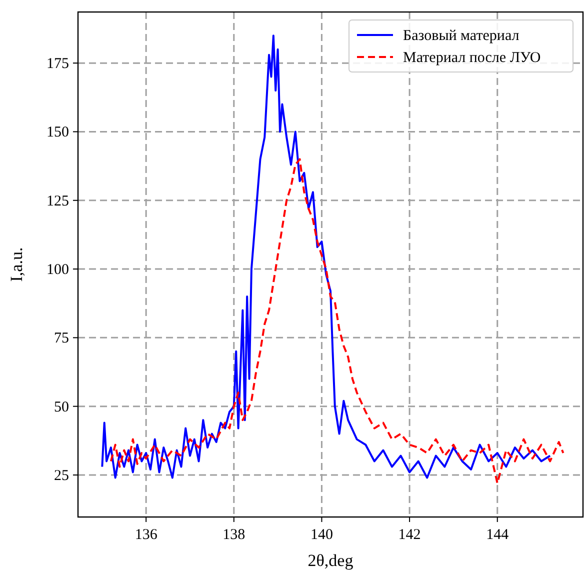 The image size is (585, 574). I want to click on x-tick-label: 138, so click(234, 535).